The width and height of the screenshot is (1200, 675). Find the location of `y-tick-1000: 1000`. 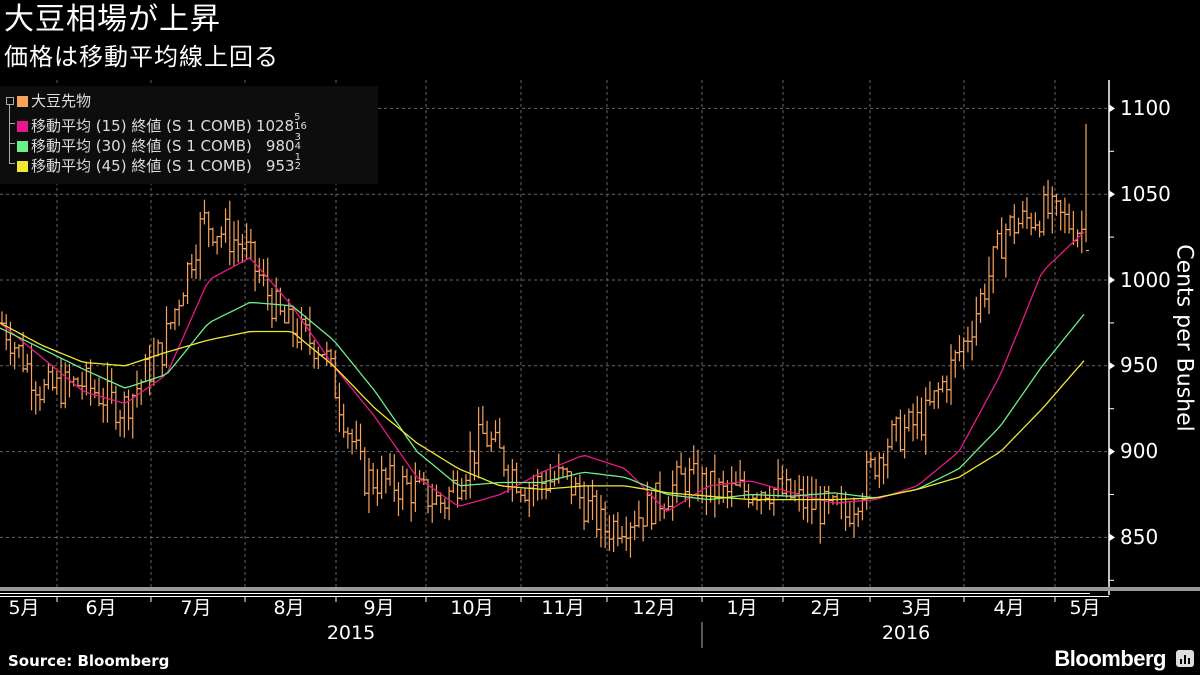

y-tick-1000: 1000 is located at coordinates (1145, 280).